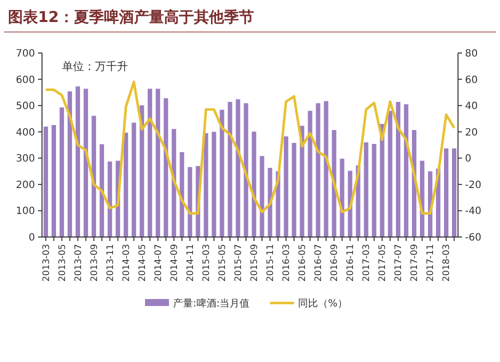  I want to click on x-tick-label: 2015-05, so click(223, 263).